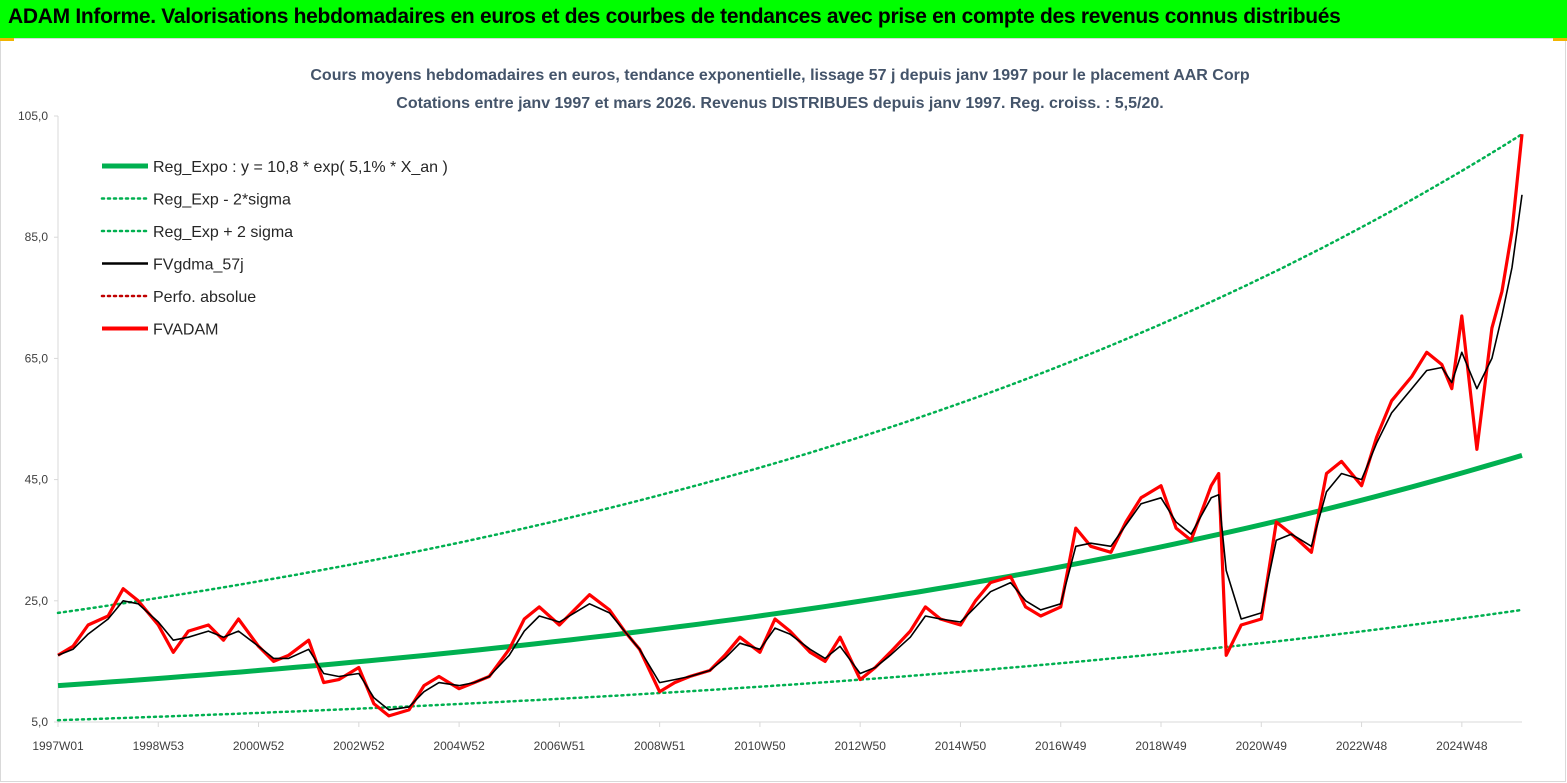 This screenshot has height=783, width=1567. What do you see at coordinates (198, 265) in the screenshot?
I see `legend-label: FVgdma_57j` at bounding box center [198, 265].